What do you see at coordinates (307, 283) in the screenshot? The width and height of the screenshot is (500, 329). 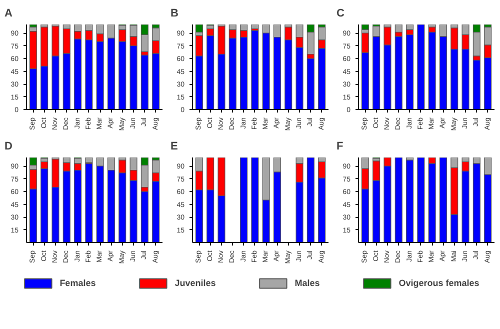 I see `legend-label: Males` at bounding box center [307, 283].